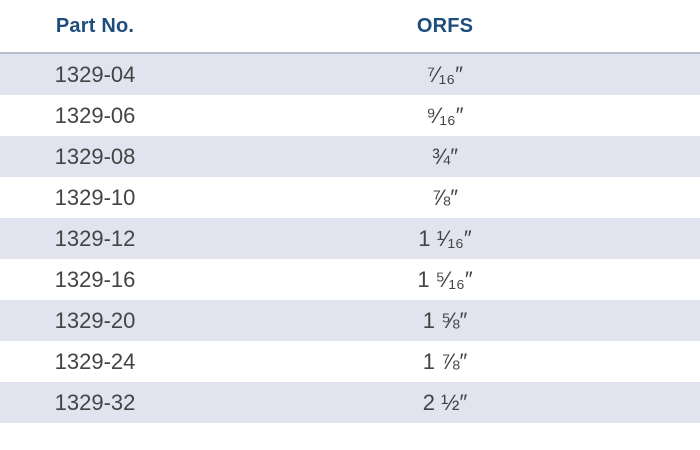  What do you see at coordinates (445, 279) in the screenshot?
I see `orfs-cell: 1 ⁵⁄₁₆″` at bounding box center [445, 279].